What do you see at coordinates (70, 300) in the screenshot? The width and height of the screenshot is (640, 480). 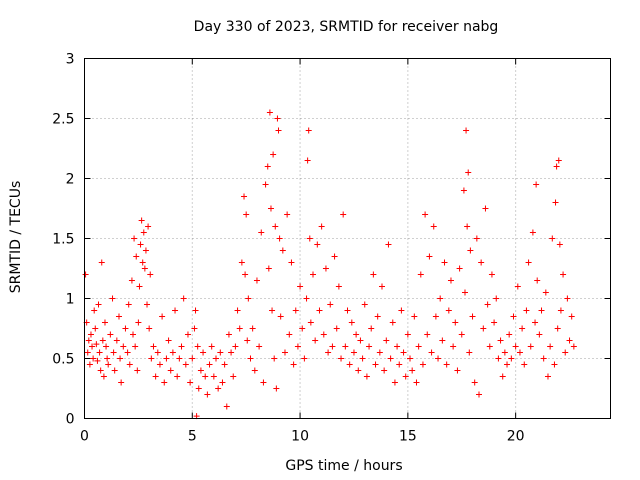 I see `y-tick-label: 1` at bounding box center [70, 300].